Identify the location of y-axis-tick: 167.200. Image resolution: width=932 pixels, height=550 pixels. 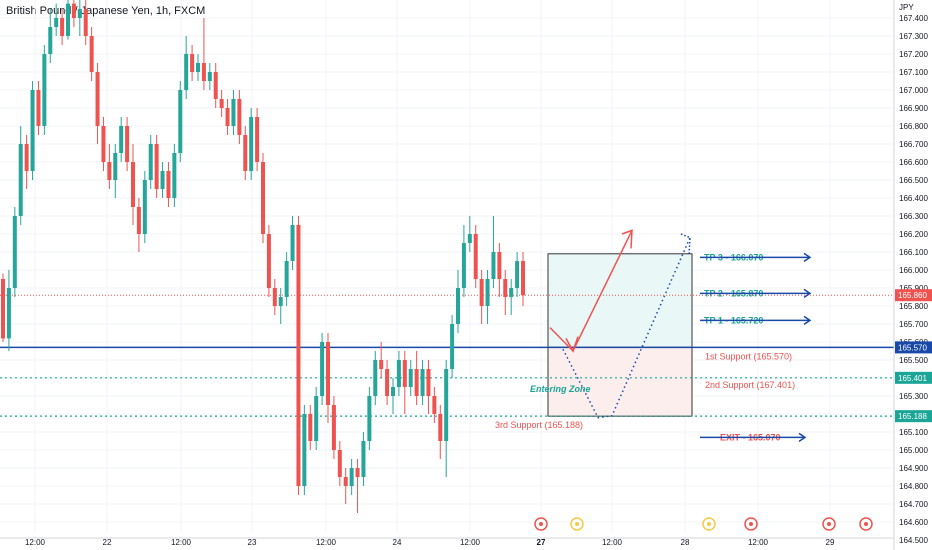
(913, 54).